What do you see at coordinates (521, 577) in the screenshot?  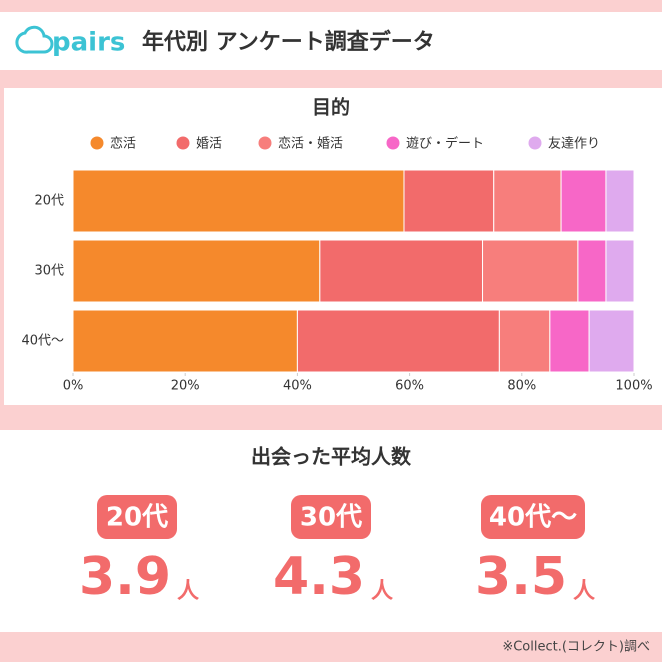 I see `average-value: 3.5` at bounding box center [521, 577].